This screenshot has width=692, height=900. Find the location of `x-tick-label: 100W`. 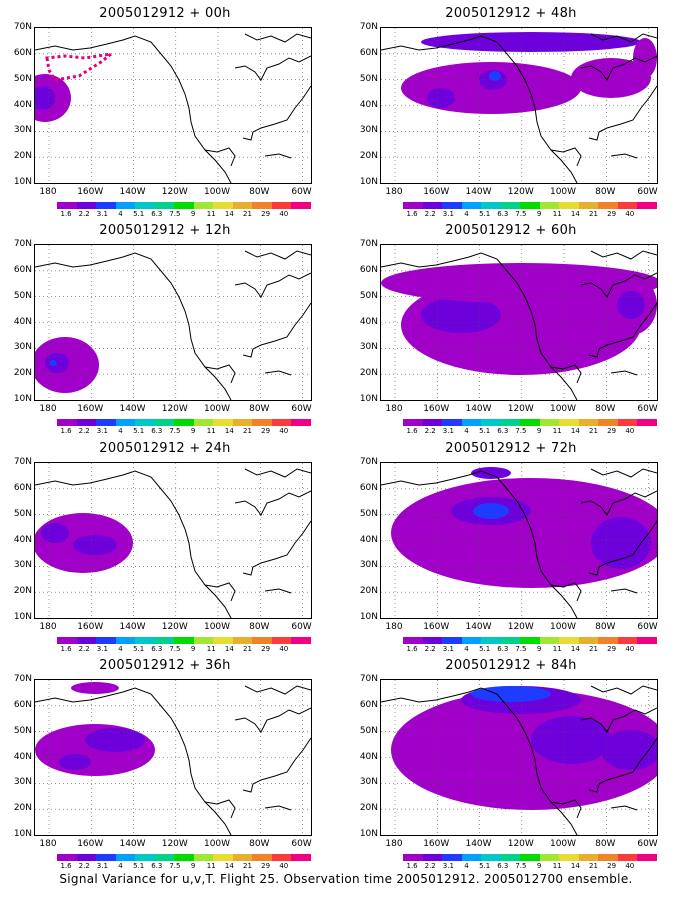

x-tick-label: 100W is located at coordinates (563, 627).